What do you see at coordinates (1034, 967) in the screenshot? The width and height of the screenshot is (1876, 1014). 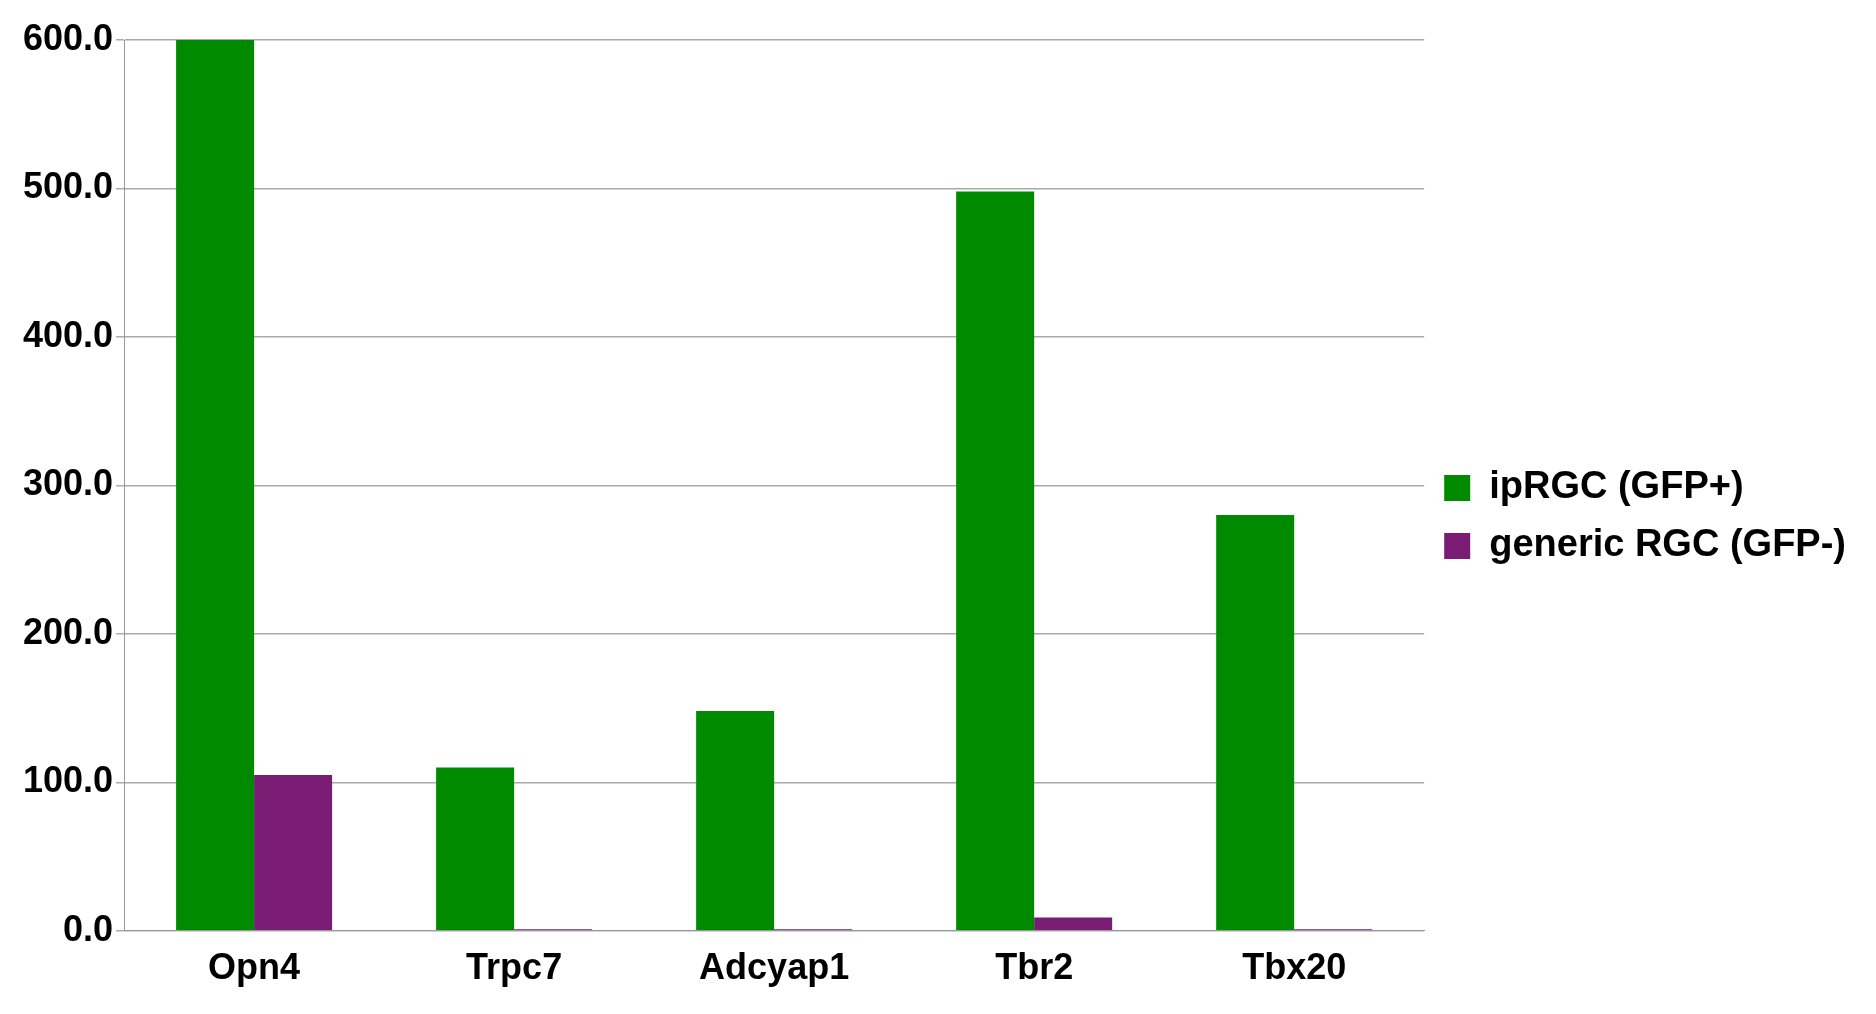 I see `x-tick-label: Tbr2` at bounding box center [1034, 967].